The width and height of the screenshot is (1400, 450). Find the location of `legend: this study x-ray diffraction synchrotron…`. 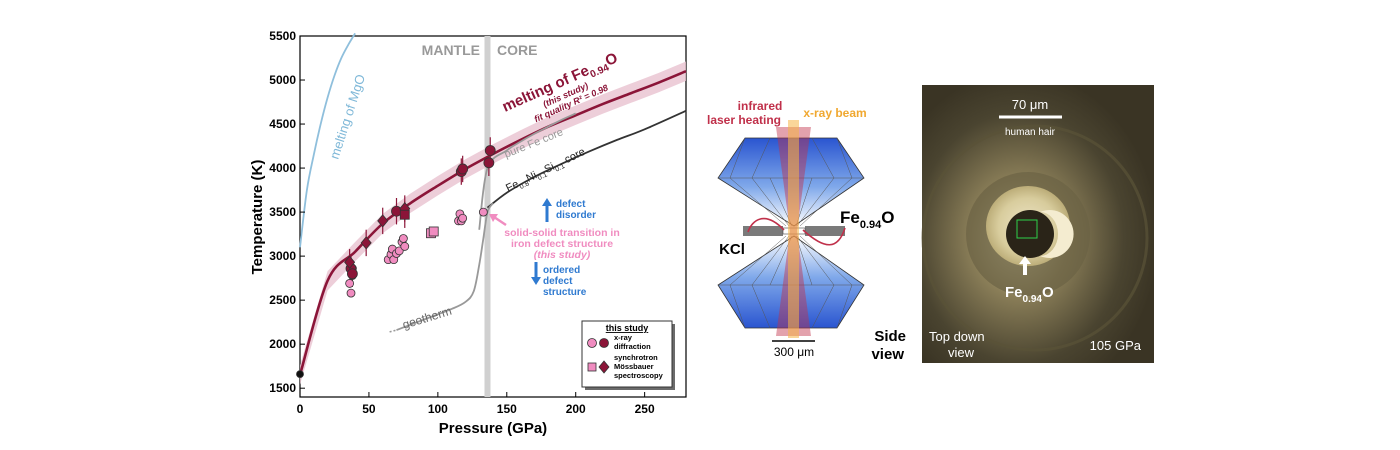

legend: this study x-ray diffraction synchrotron… is located at coordinates (628, 355).